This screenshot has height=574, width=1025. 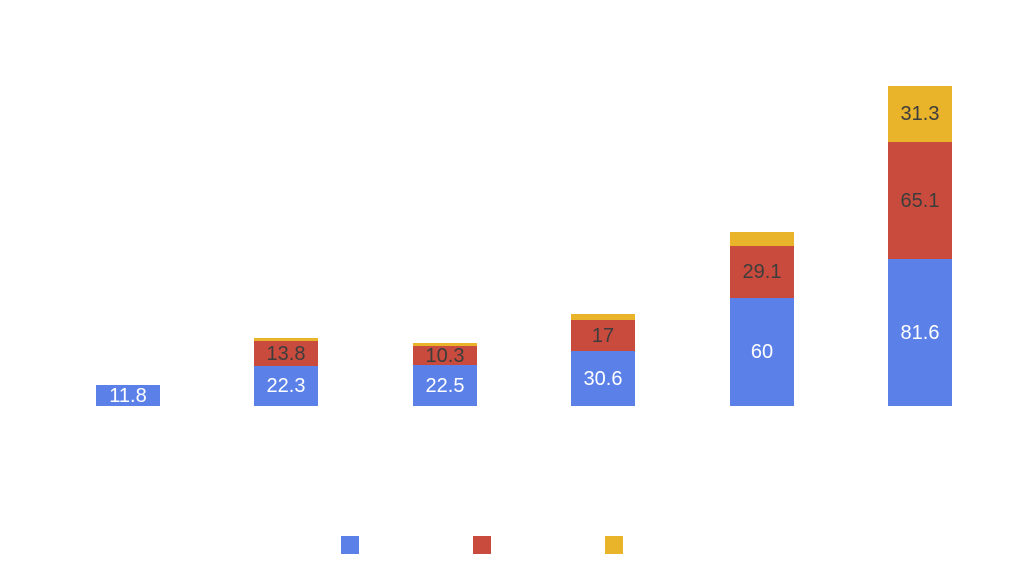 I want to click on stacked-bar-5: 29.1 60, so click(x=762, y=319).